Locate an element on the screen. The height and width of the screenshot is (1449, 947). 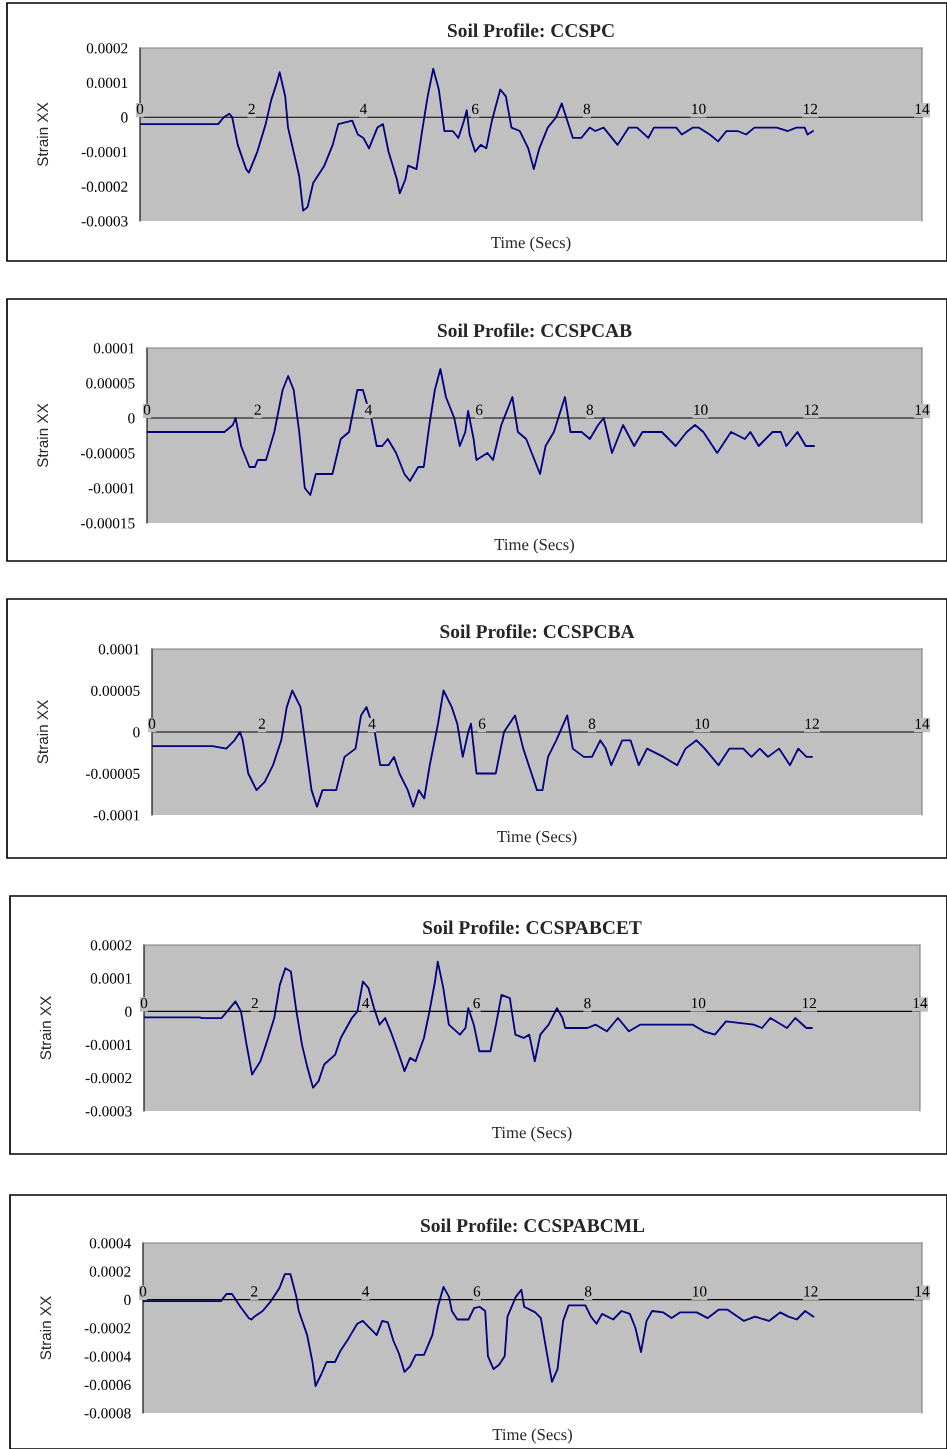
chart-title: Soil Profile: CCSPC is located at coordinates (530, 30).